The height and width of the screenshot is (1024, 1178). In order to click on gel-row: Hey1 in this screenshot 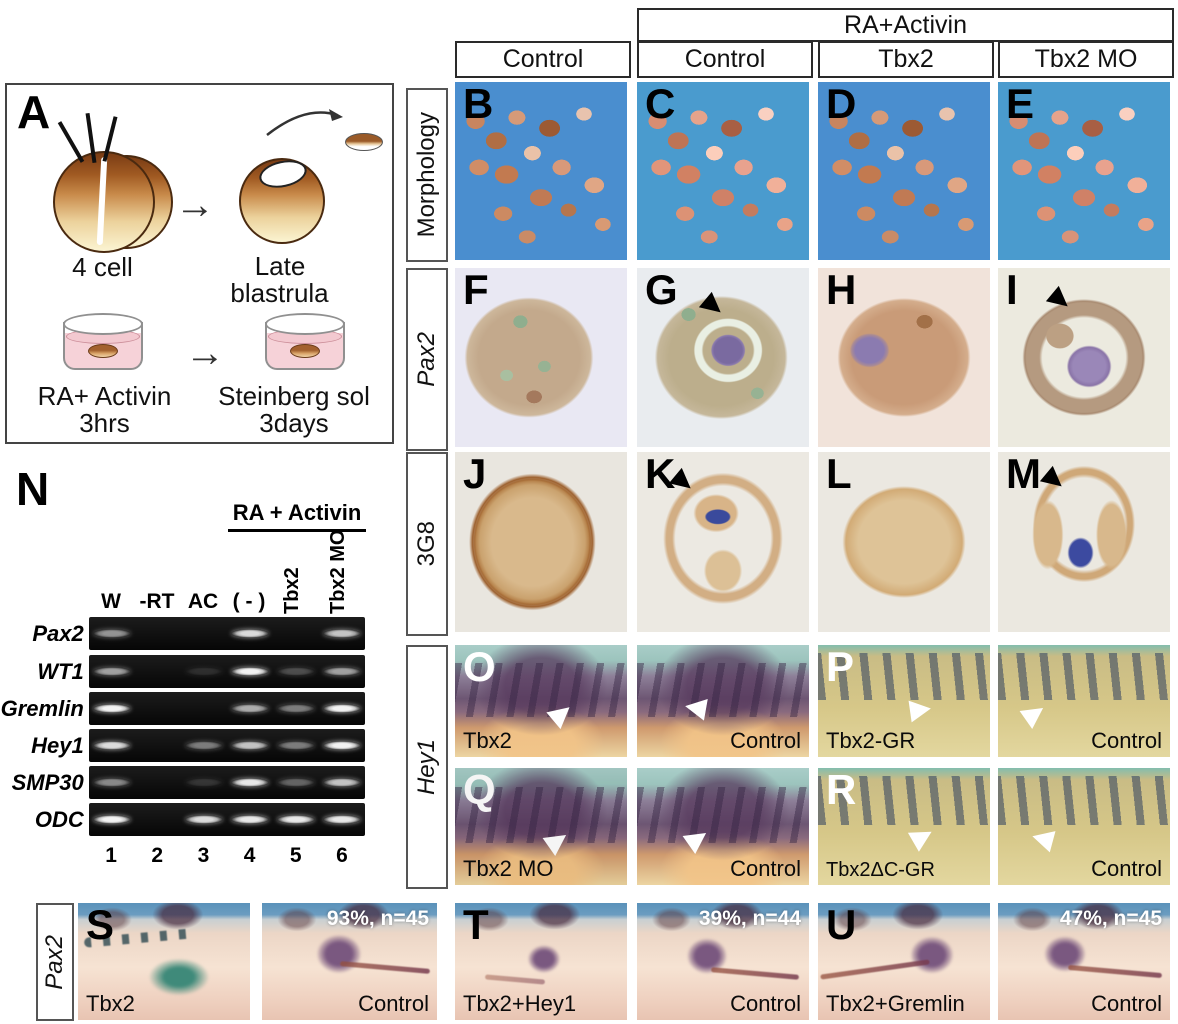, I will do `click(182, 745)`.